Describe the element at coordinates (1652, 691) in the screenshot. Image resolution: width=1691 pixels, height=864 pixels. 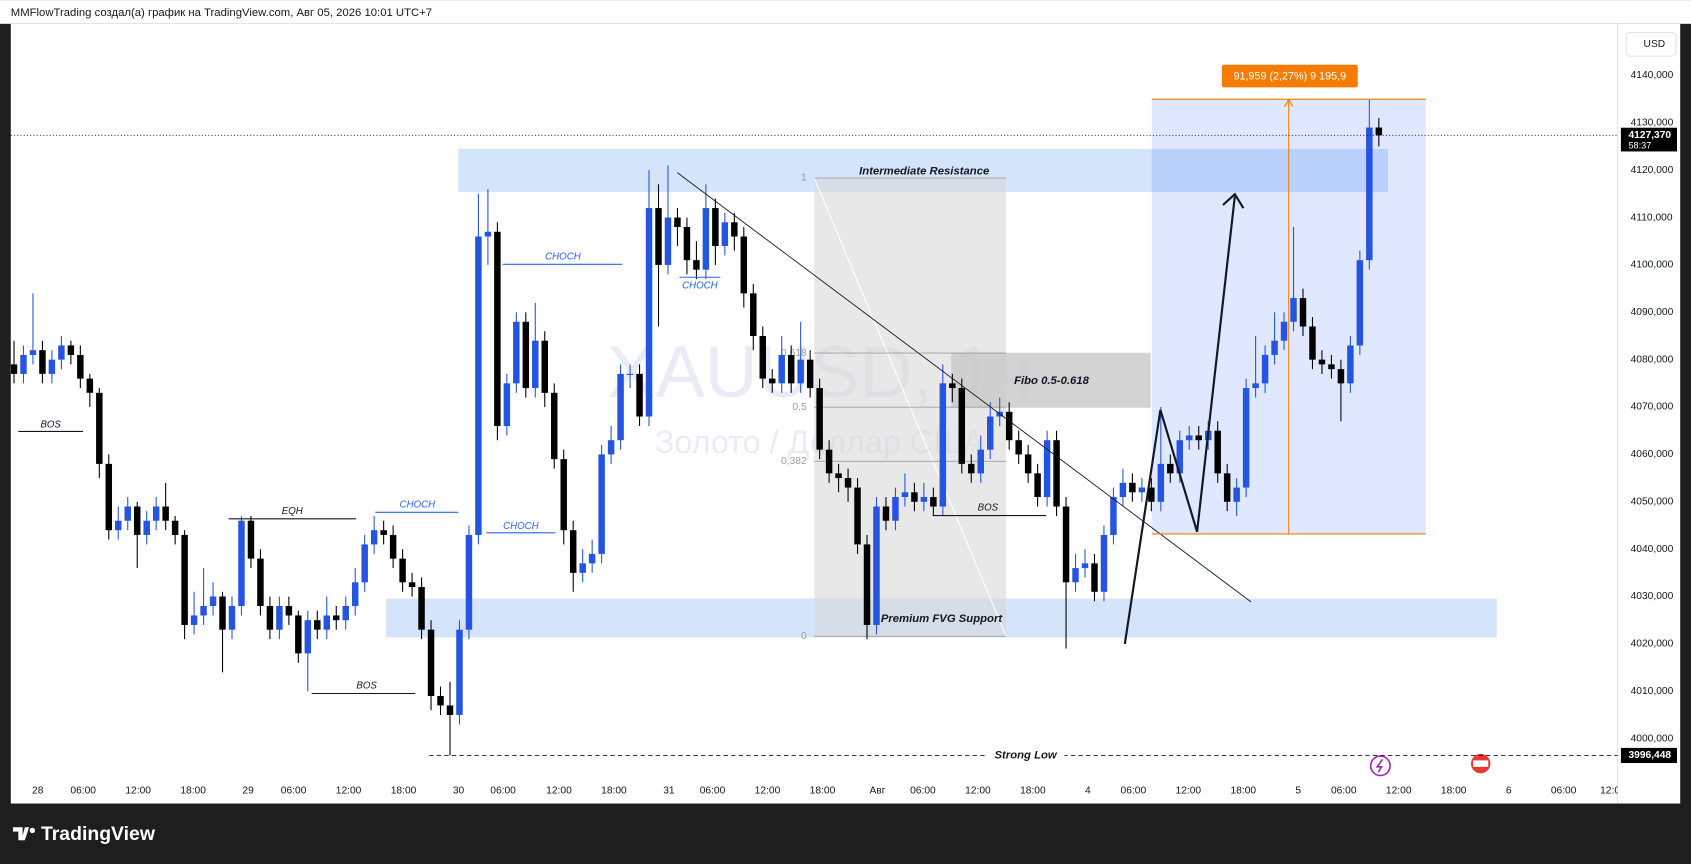
I see `y-tick-label: 4010,000` at that location.